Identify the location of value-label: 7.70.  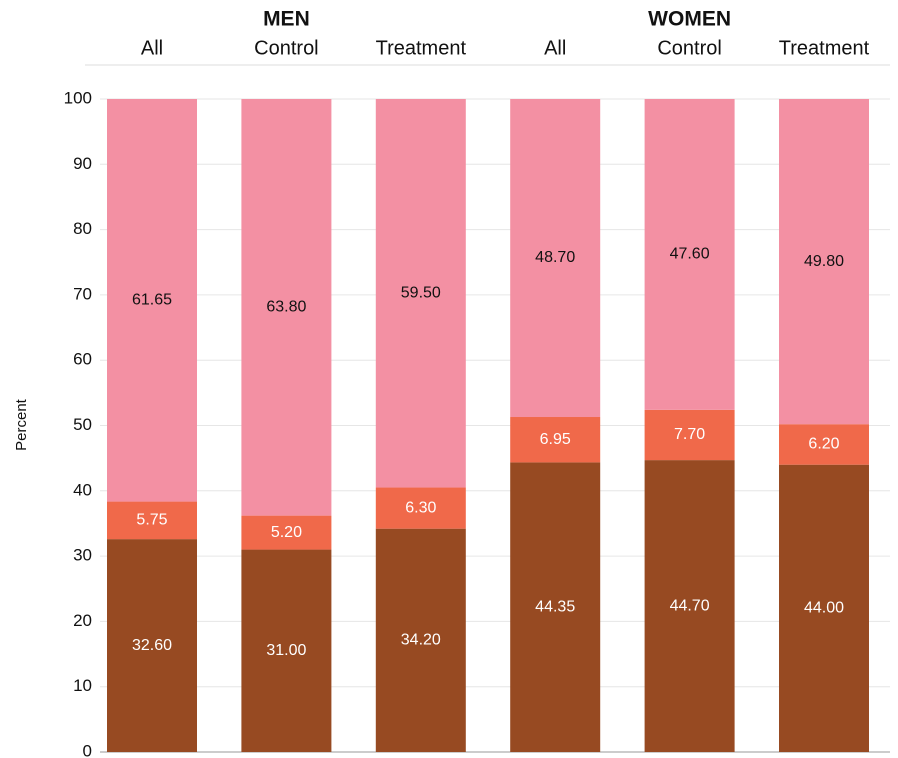
(689, 434).